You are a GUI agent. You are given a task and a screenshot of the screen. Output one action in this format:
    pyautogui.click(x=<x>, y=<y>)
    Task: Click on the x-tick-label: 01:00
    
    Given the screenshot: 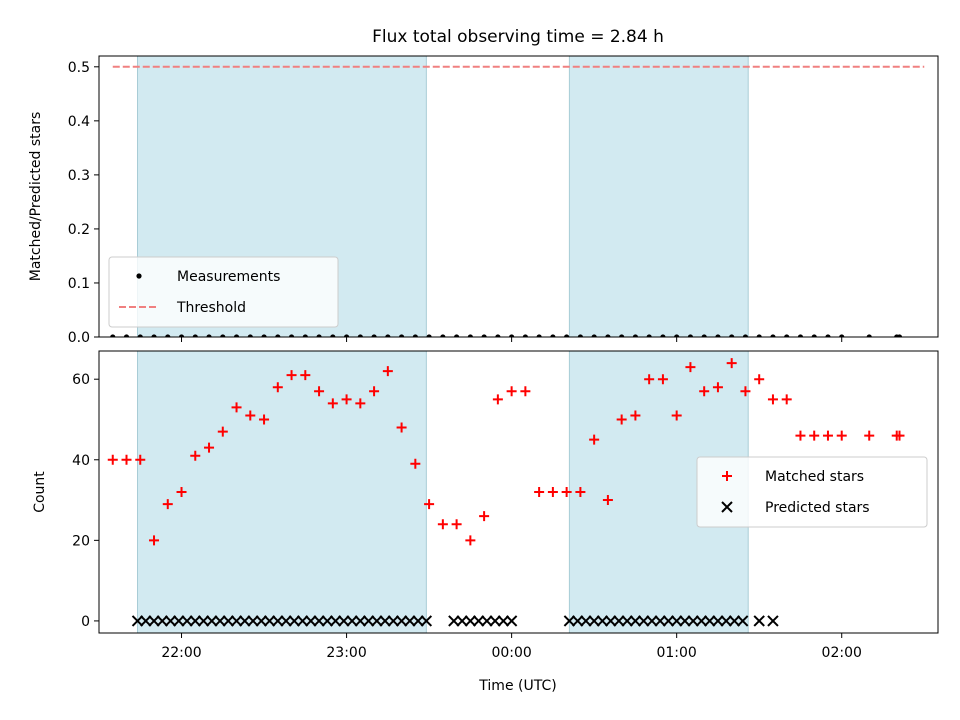 What is the action you would take?
    pyautogui.click(x=676, y=653)
    